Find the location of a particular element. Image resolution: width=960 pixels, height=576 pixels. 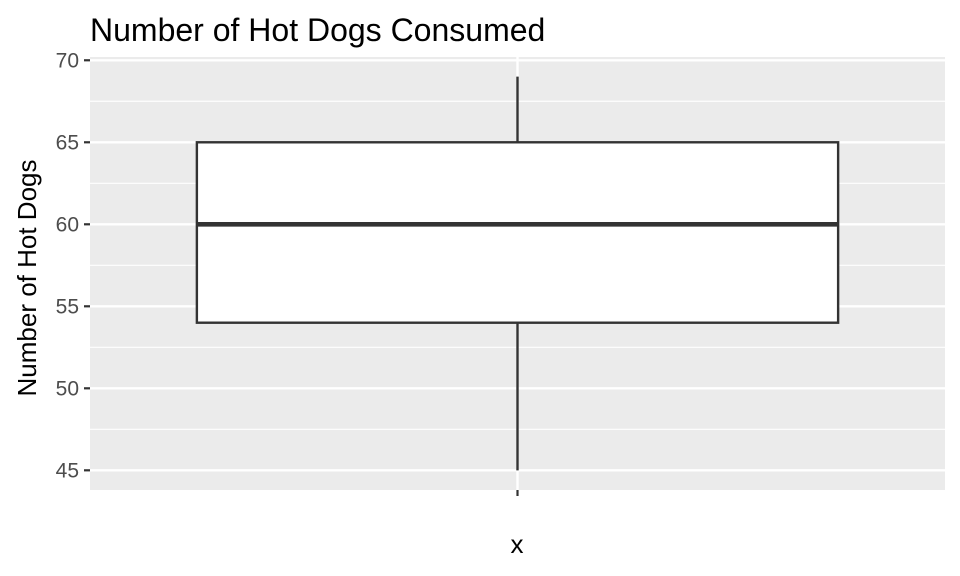

y-axis: 45 50 55 60 65 70 is located at coordinates (73, 265).